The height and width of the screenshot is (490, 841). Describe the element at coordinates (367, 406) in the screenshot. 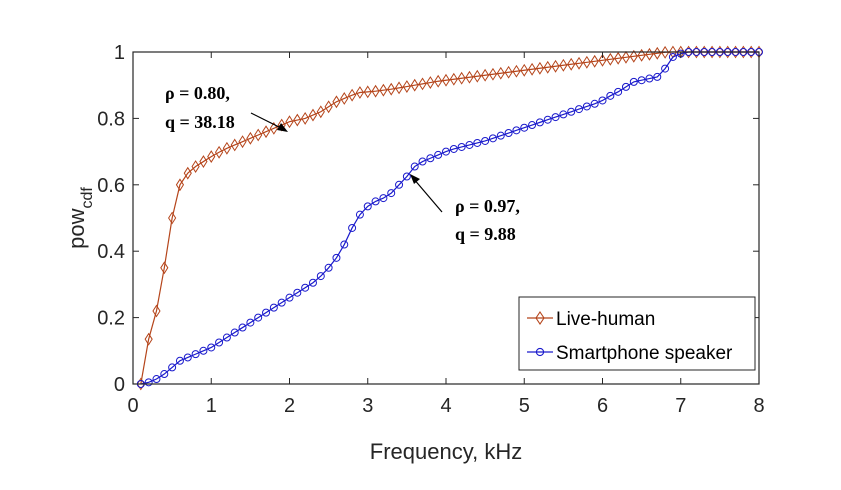

I see `x-tick-label: 3` at that location.